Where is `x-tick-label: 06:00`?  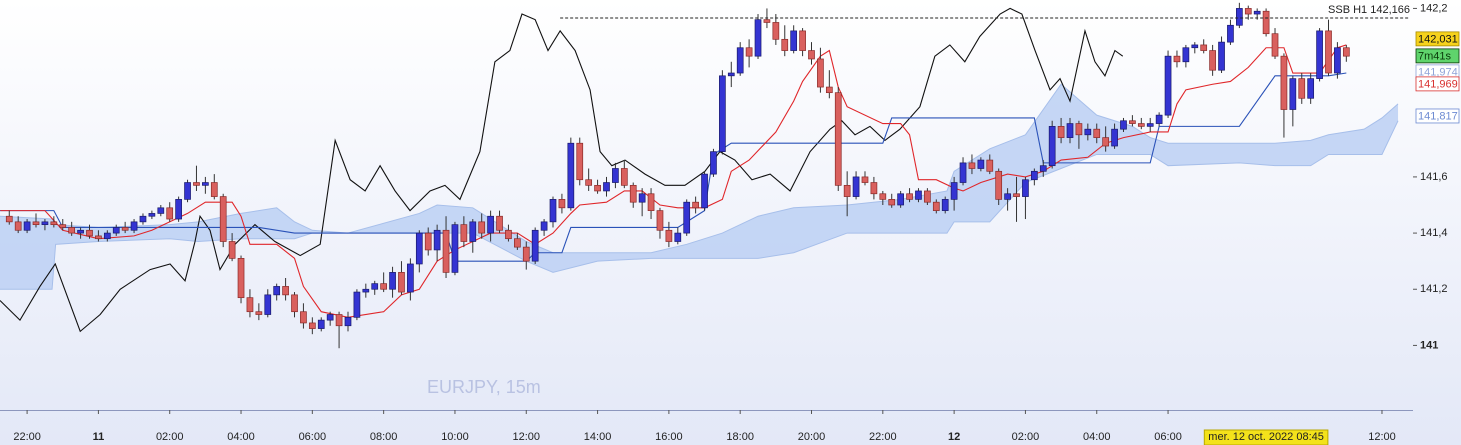 x-tick-label: 06:00 is located at coordinates (313, 437).